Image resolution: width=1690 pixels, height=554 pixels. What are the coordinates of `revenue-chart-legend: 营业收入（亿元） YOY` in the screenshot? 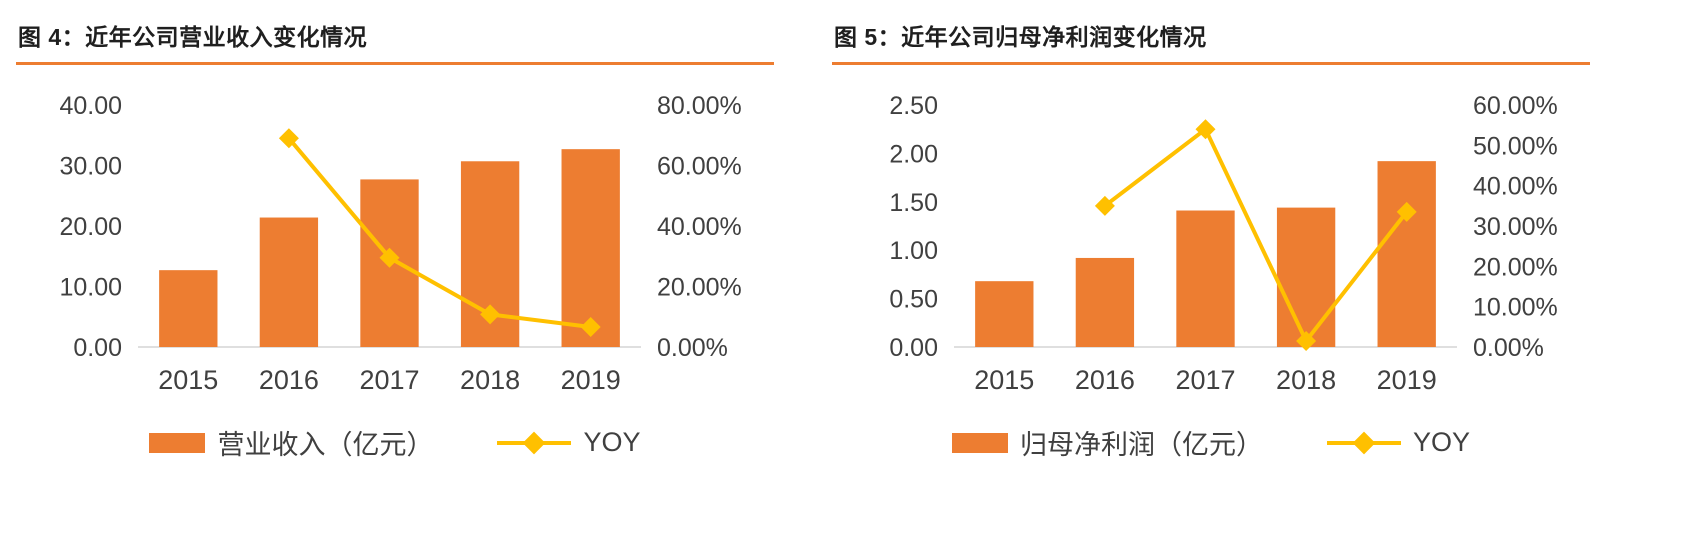 It's located at (395, 442).